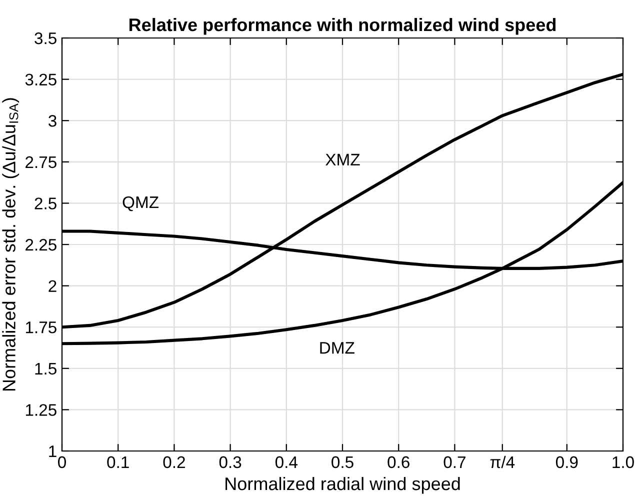  I want to click on y-tick-label: 3, so click(52, 121).